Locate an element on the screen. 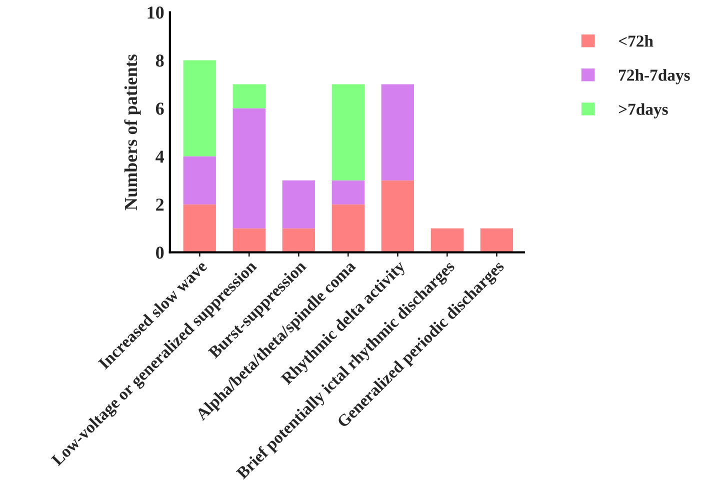 The height and width of the screenshot is (490, 708). y-axis-title: Numbers of patients is located at coordinates (132, 132).